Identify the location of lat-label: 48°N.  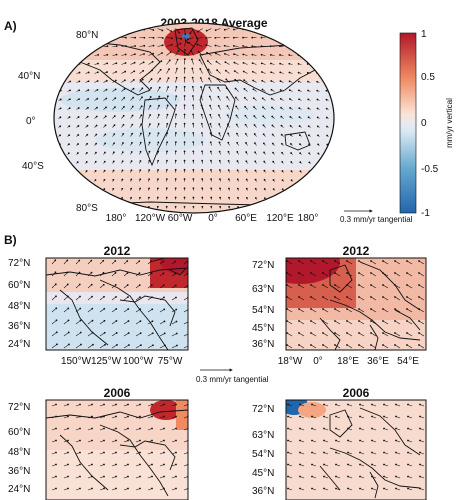
(19, 452).